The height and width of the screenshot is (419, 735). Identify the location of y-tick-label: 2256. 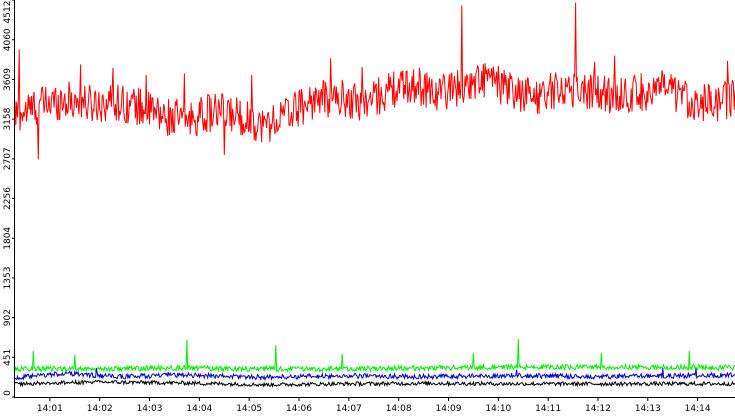
(8, 198).